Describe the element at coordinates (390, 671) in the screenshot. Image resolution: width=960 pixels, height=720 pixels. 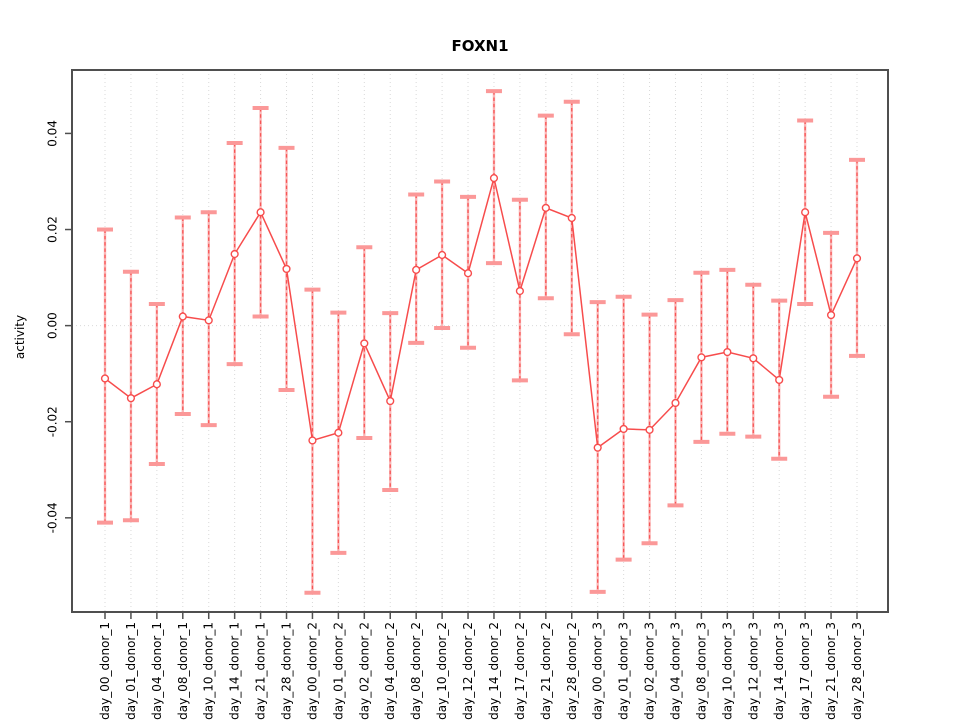
I see `x-tick-label: day_04_donor_2` at that location.